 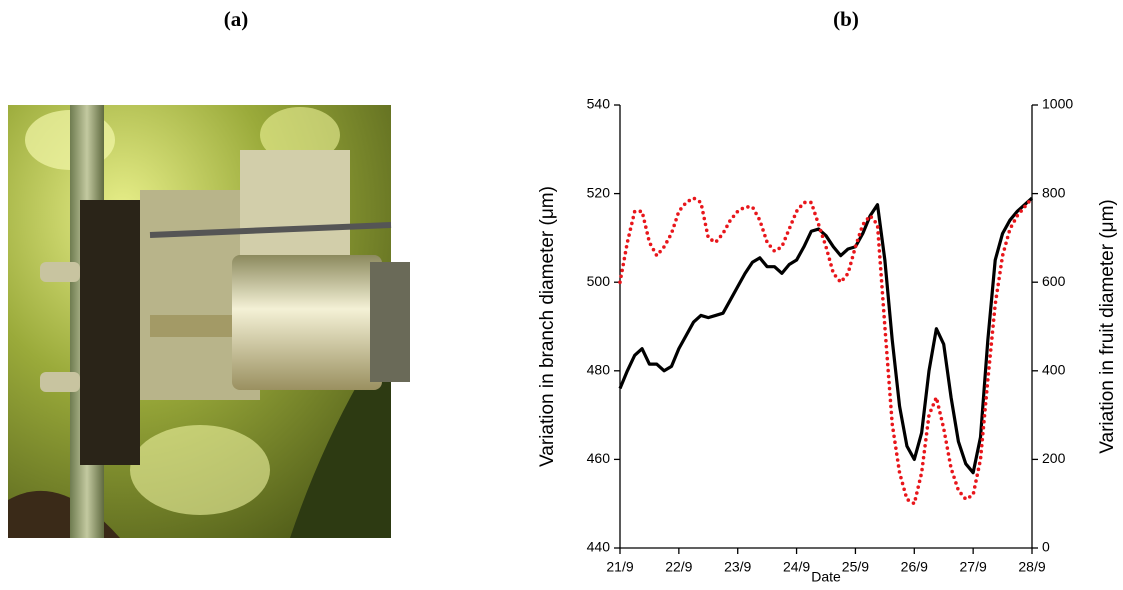 What do you see at coordinates (547, 326) in the screenshot?
I see `y-axis-label: Variation in branch diameter (μm)` at bounding box center [547, 326].